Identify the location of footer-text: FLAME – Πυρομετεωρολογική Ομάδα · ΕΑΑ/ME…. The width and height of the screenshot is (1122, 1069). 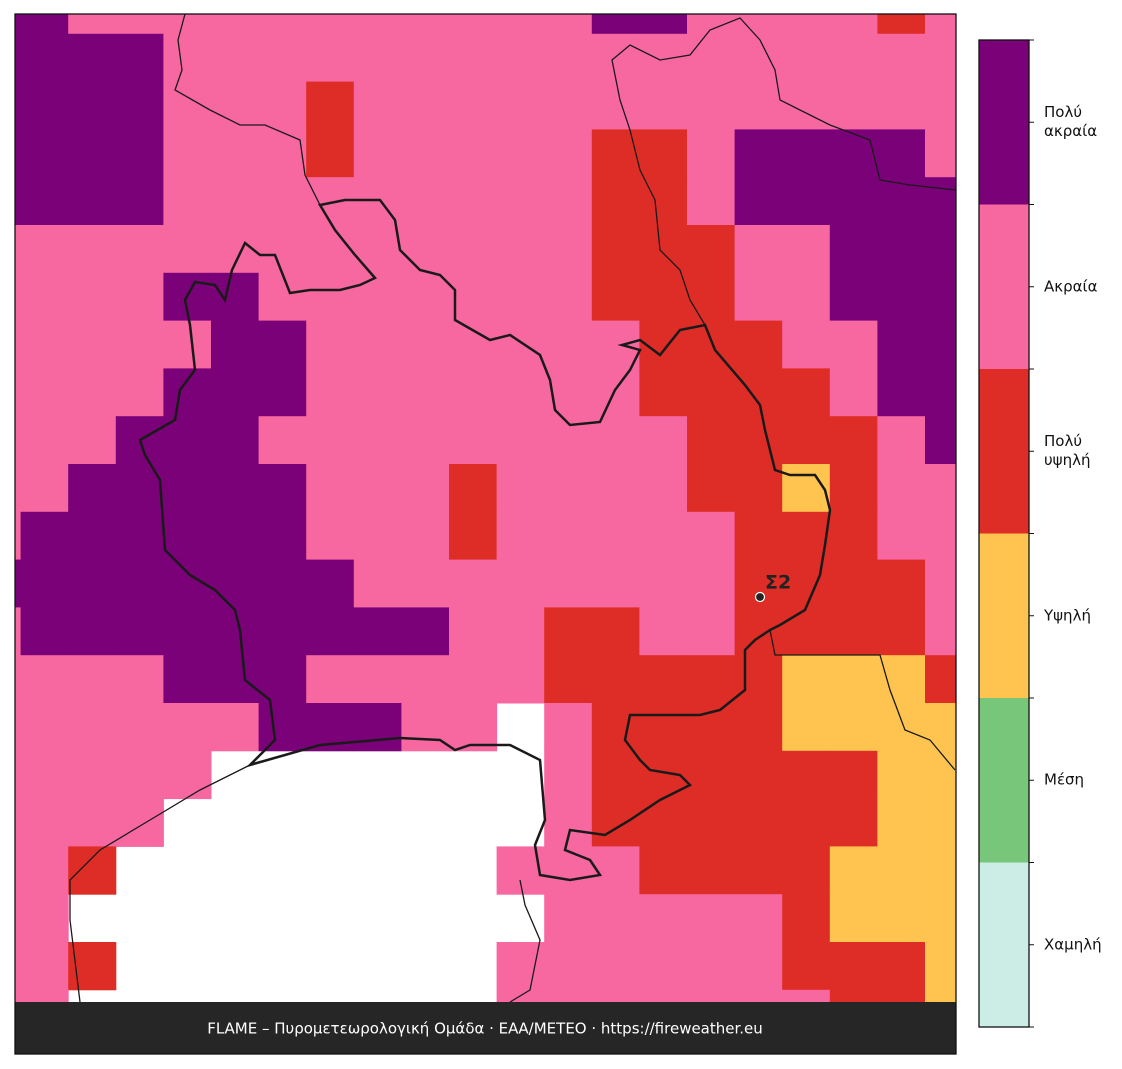
(485, 1029).